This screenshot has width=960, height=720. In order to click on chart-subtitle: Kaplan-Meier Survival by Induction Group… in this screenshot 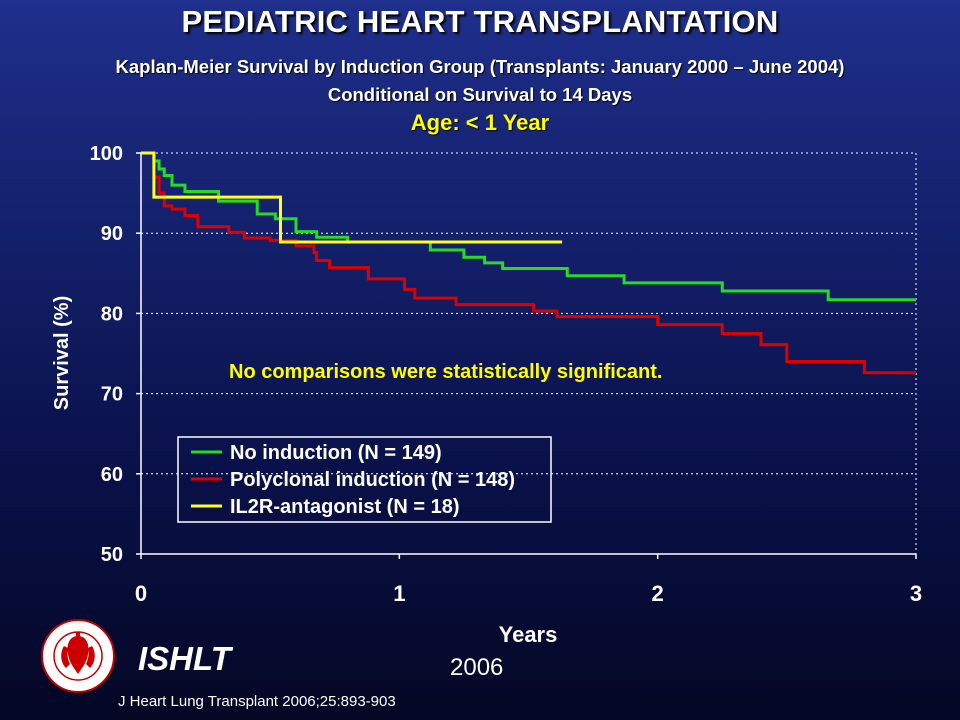, I will do `click(480, 66)`.